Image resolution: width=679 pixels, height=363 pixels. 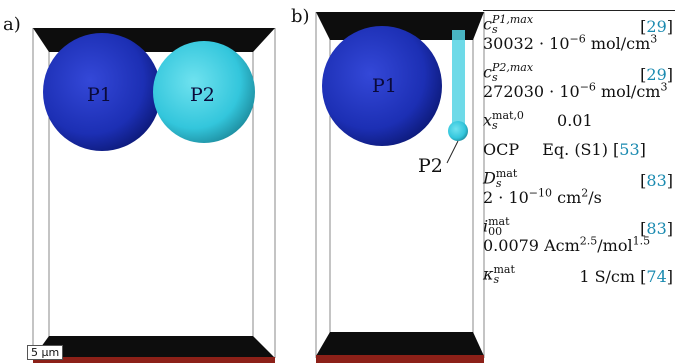 I want to click on param-value: 30032 · 10−6 mol/cm3, so click(x=570, y=42).